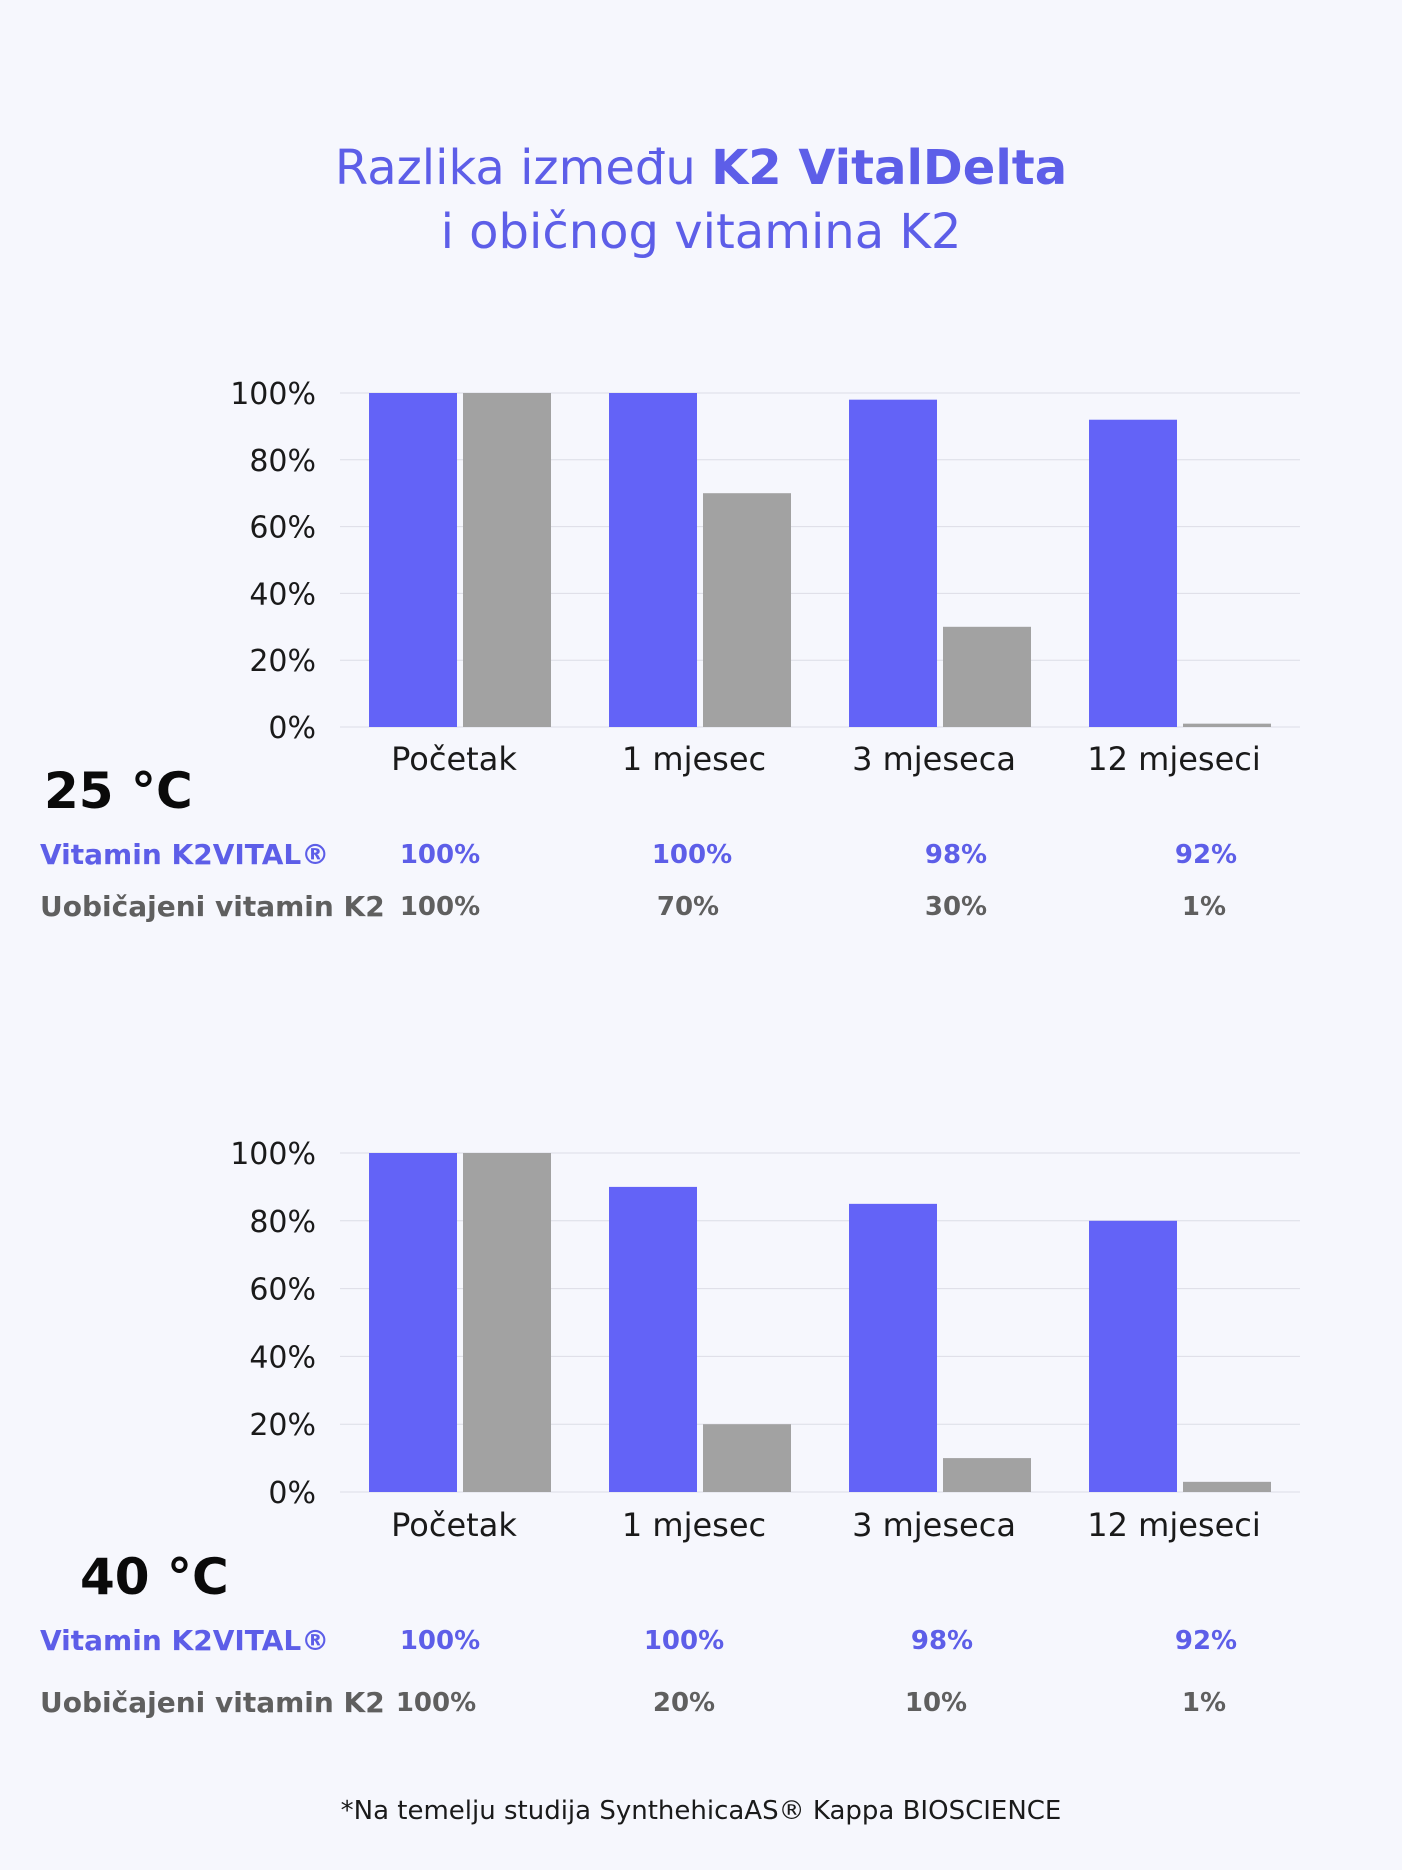 The height and width of the screenshot is (1870, 1402). What do you see at coordinates (440, 1641) in the screenshot?
I see `value-k2vital-40c-0: 100%` at bounding box center [440, 1641].